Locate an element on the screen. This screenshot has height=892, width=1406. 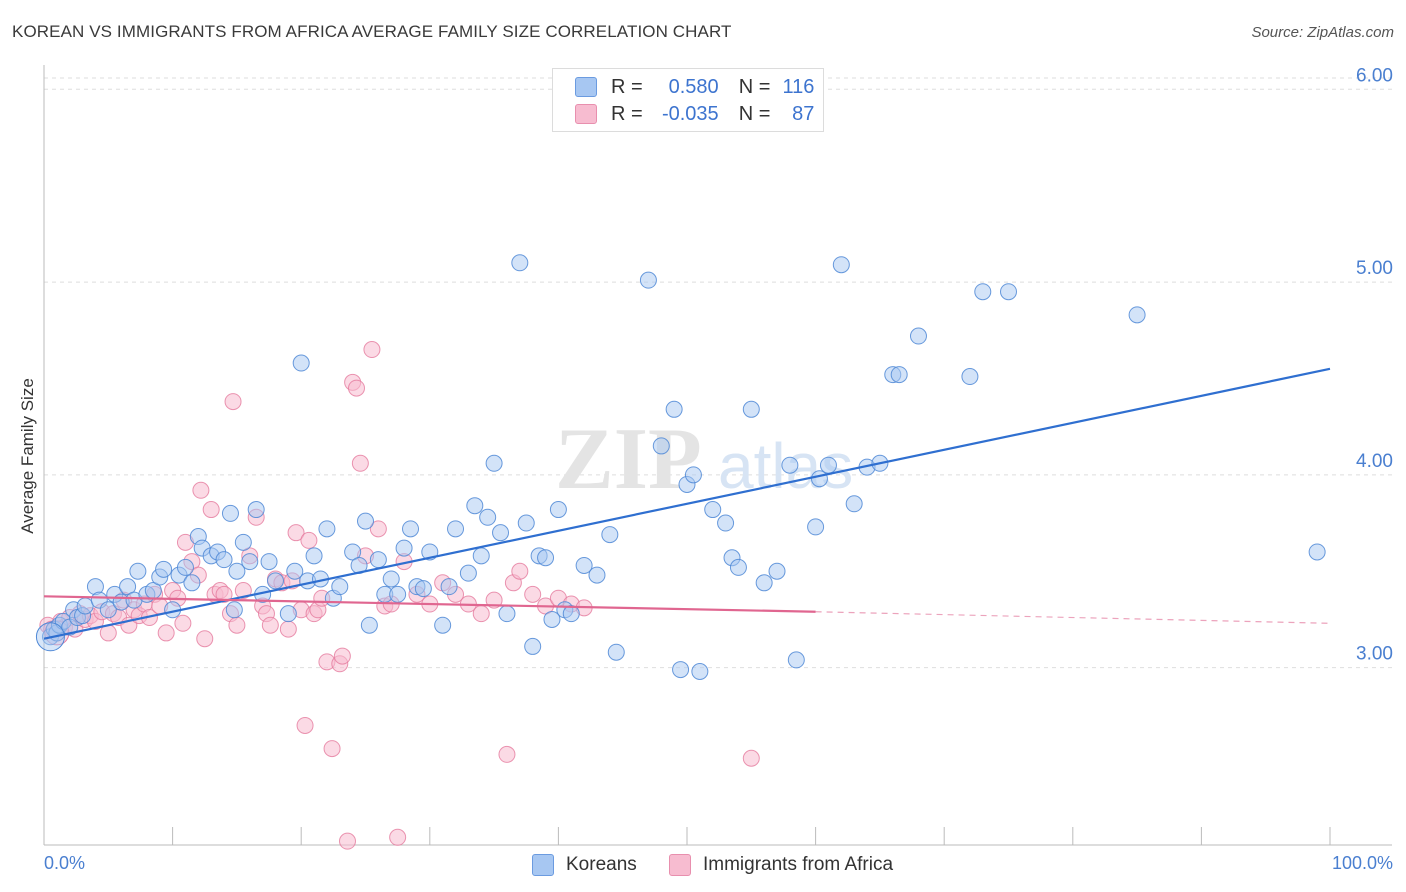
y-tick-label: 3.00 is located at coordinates (1374, 654).